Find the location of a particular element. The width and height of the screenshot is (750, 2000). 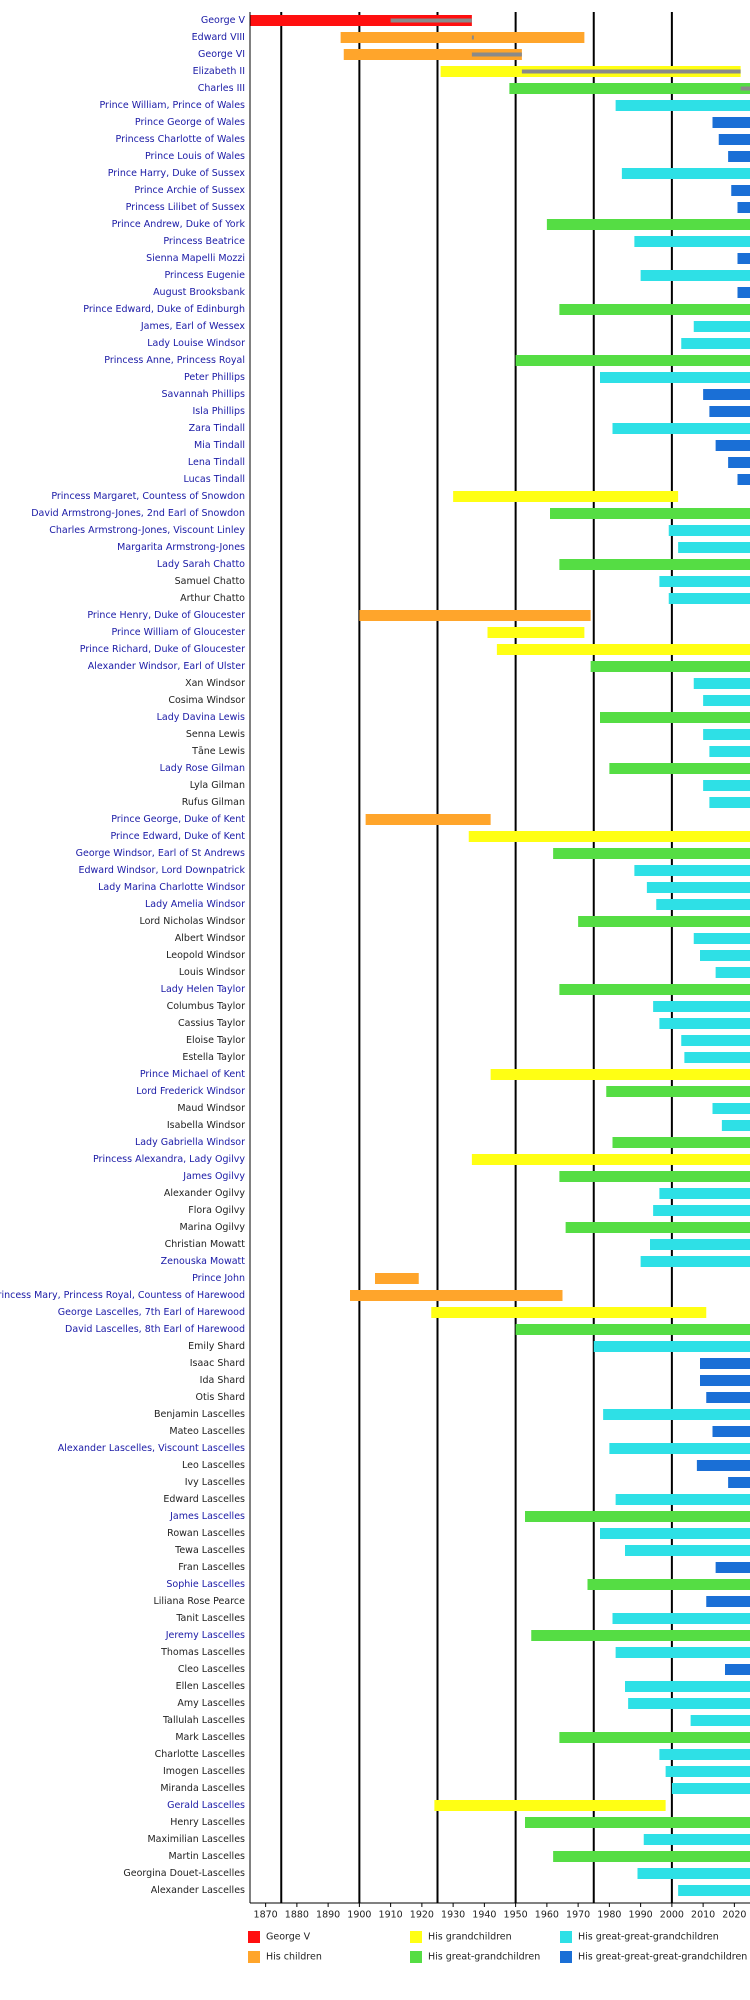

person-name: Mia Tindall is located at coordinates (219, 445).